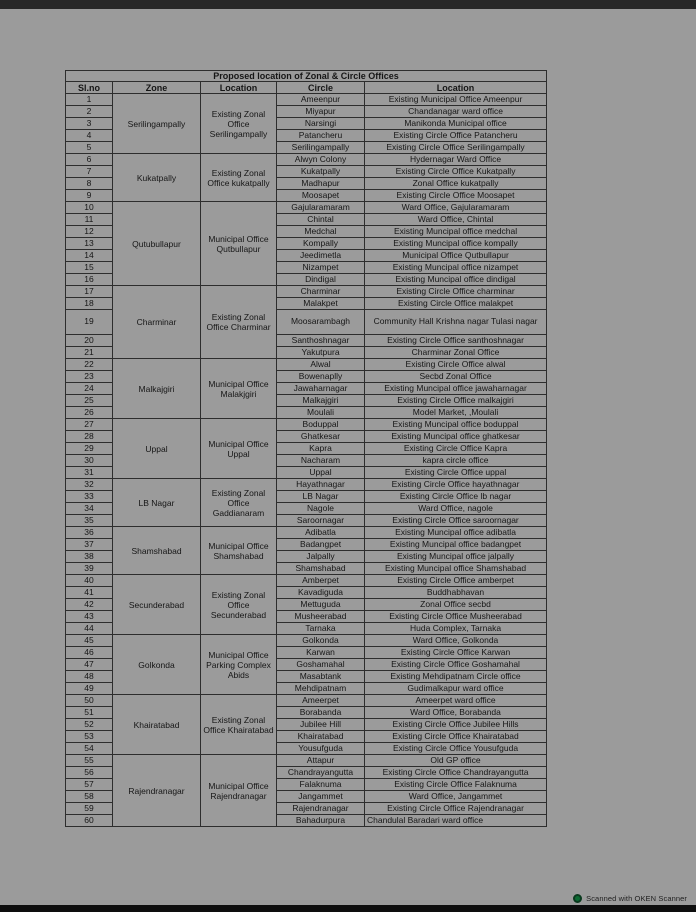  I want to click on circle-cell: Yakutpura, so click(320, 353).